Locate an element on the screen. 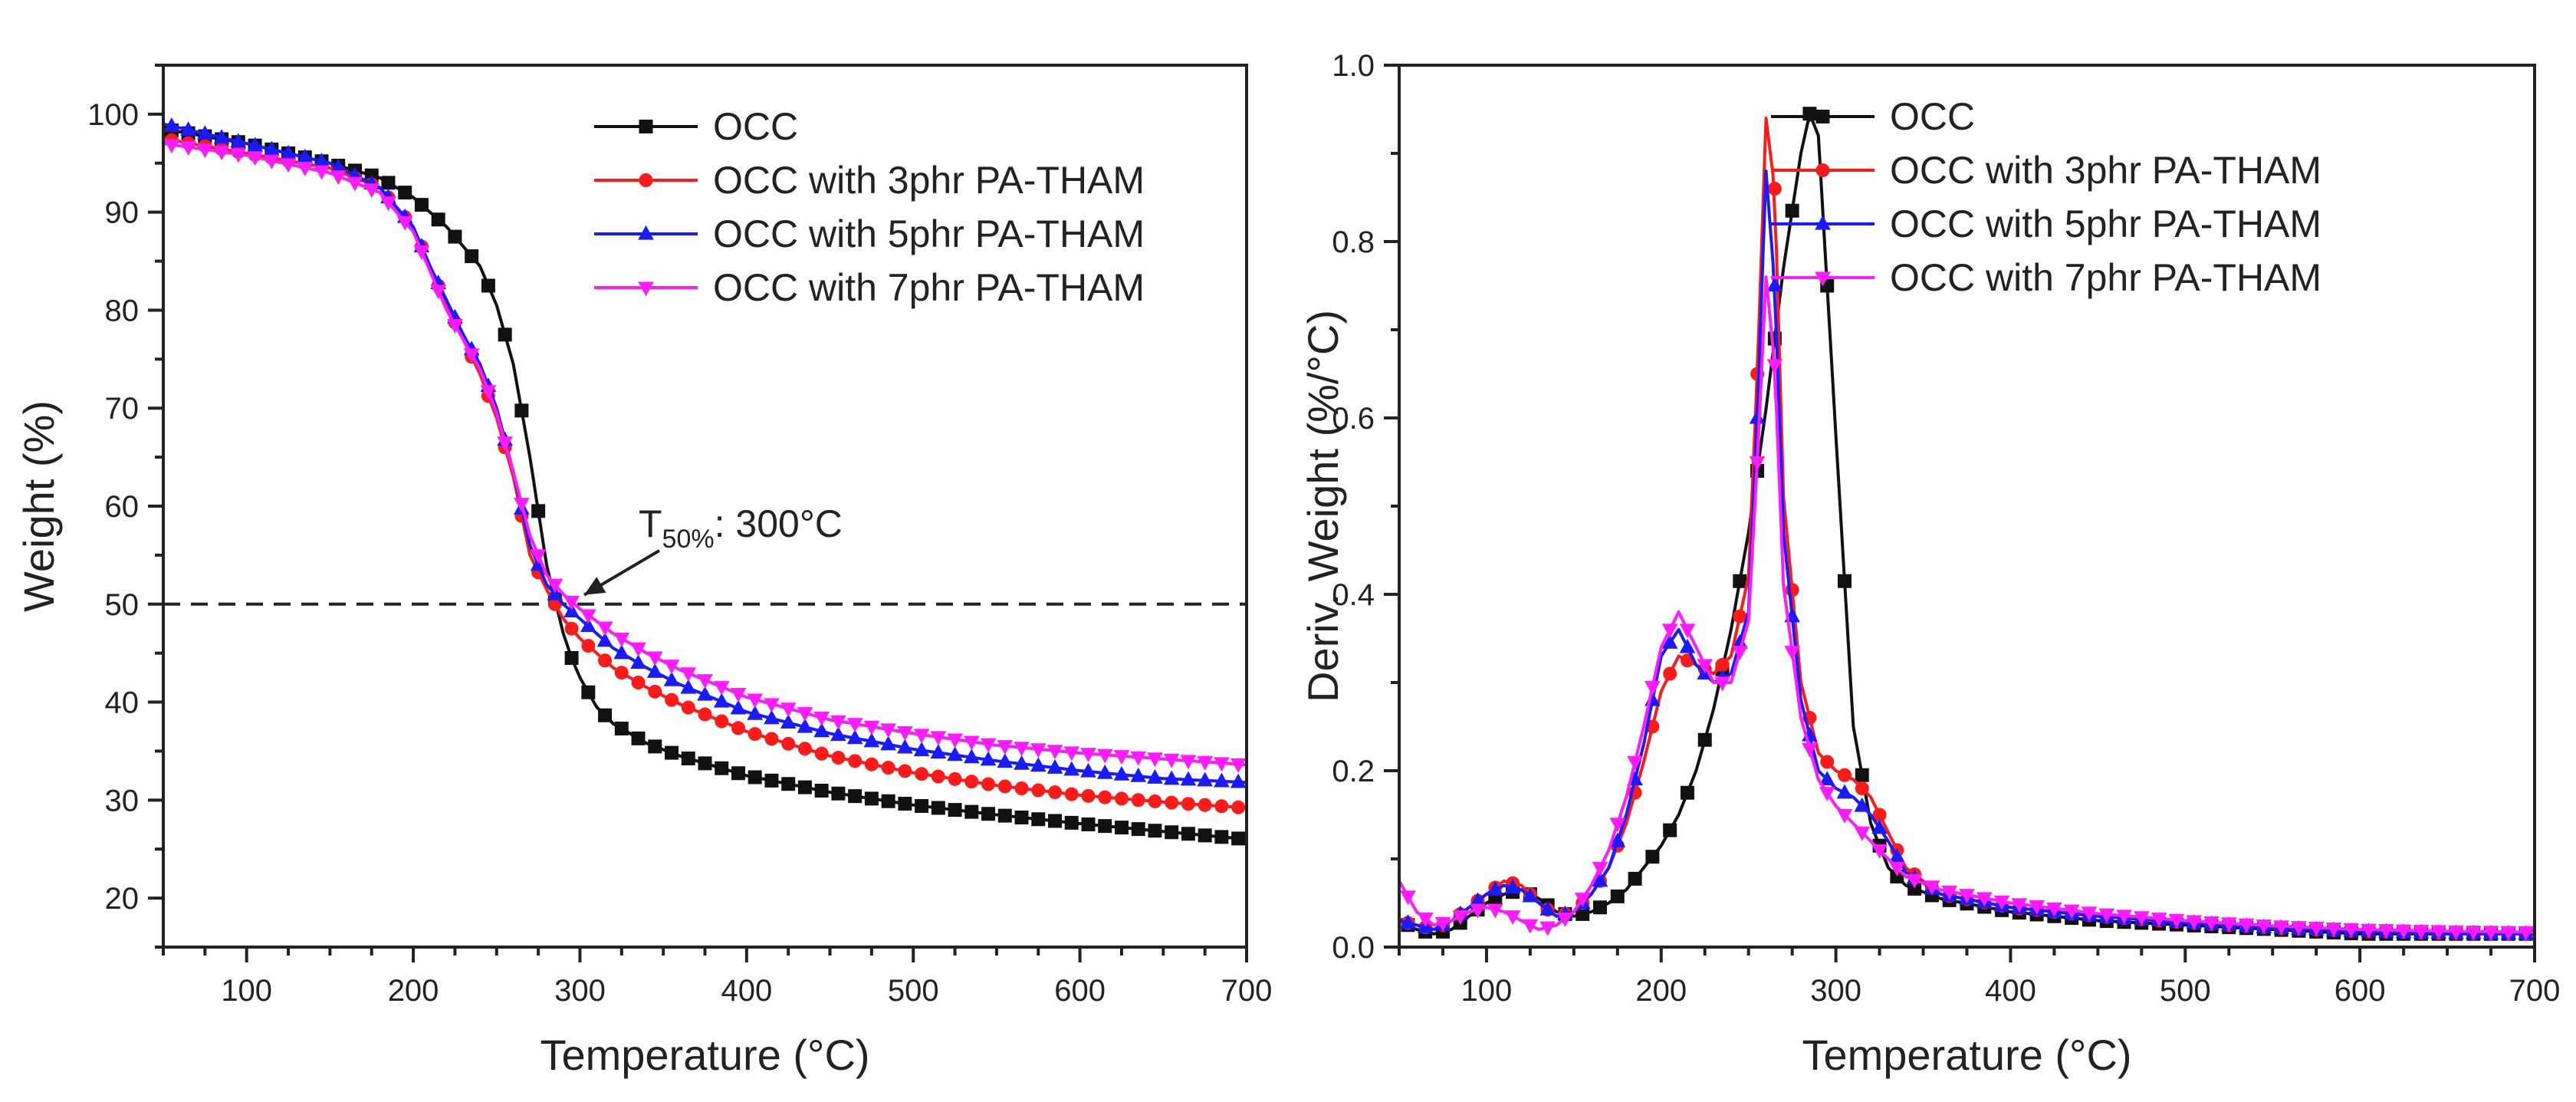 This screenshot has height=1102, width=2576. legend-item: OCC is located at coordinates (696, 127).